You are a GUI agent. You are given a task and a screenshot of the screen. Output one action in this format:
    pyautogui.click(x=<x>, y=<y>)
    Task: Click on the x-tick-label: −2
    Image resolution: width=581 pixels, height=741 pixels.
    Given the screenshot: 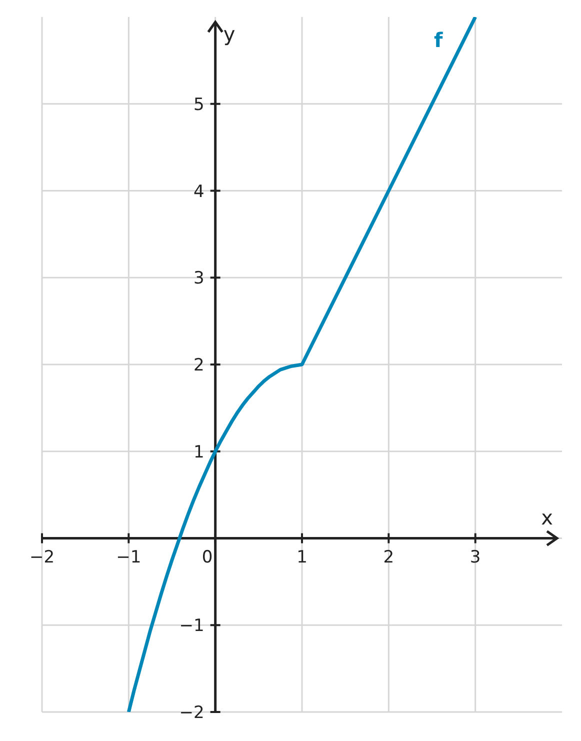 What is the action you would take?
    pyautogui.click(x=42, y=557)
    